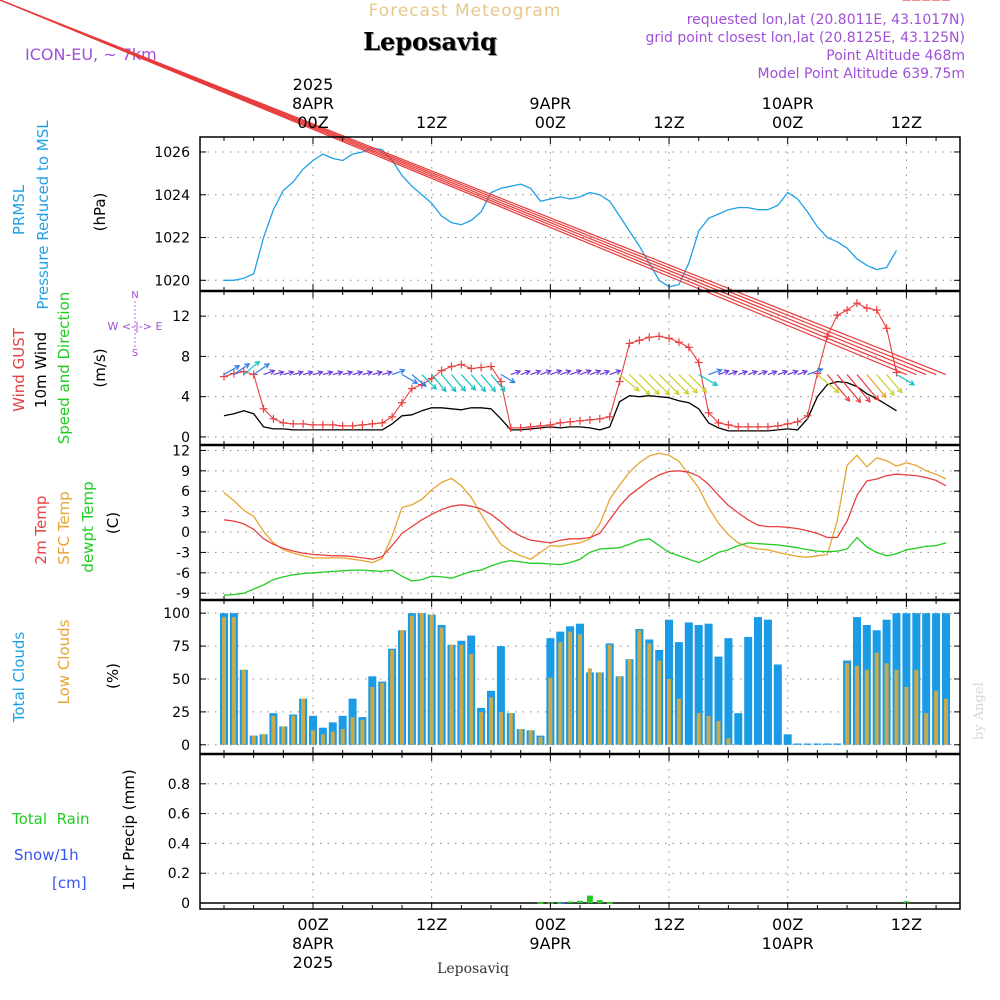 Image resolution: width=1000 pixels, height=1000 pixels. Describe the element at coordinates (134, 295) in the screenshot. I see `compass-n-label: N` at that location.